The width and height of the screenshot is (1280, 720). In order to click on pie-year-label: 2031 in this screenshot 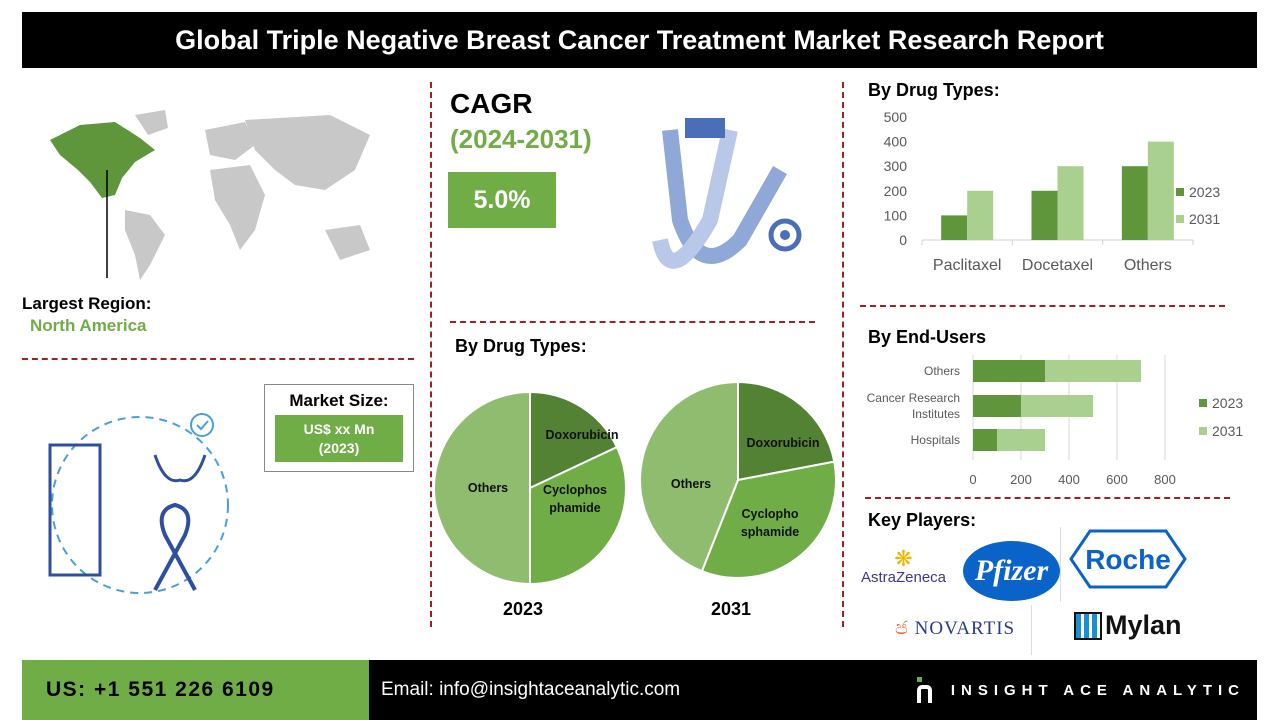, I will do `click(731, 609)`.